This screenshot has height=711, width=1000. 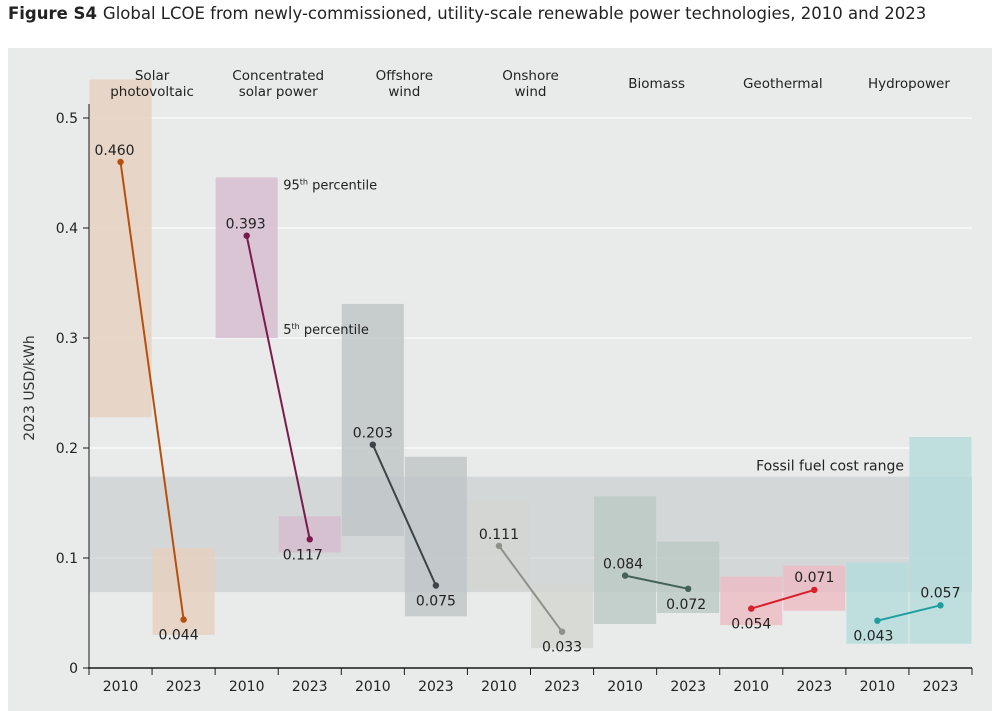 What do you see at coordinates (656, 84) in the screenshot?
I see `technology-header: Biomass` at bounding box center [656, 84].